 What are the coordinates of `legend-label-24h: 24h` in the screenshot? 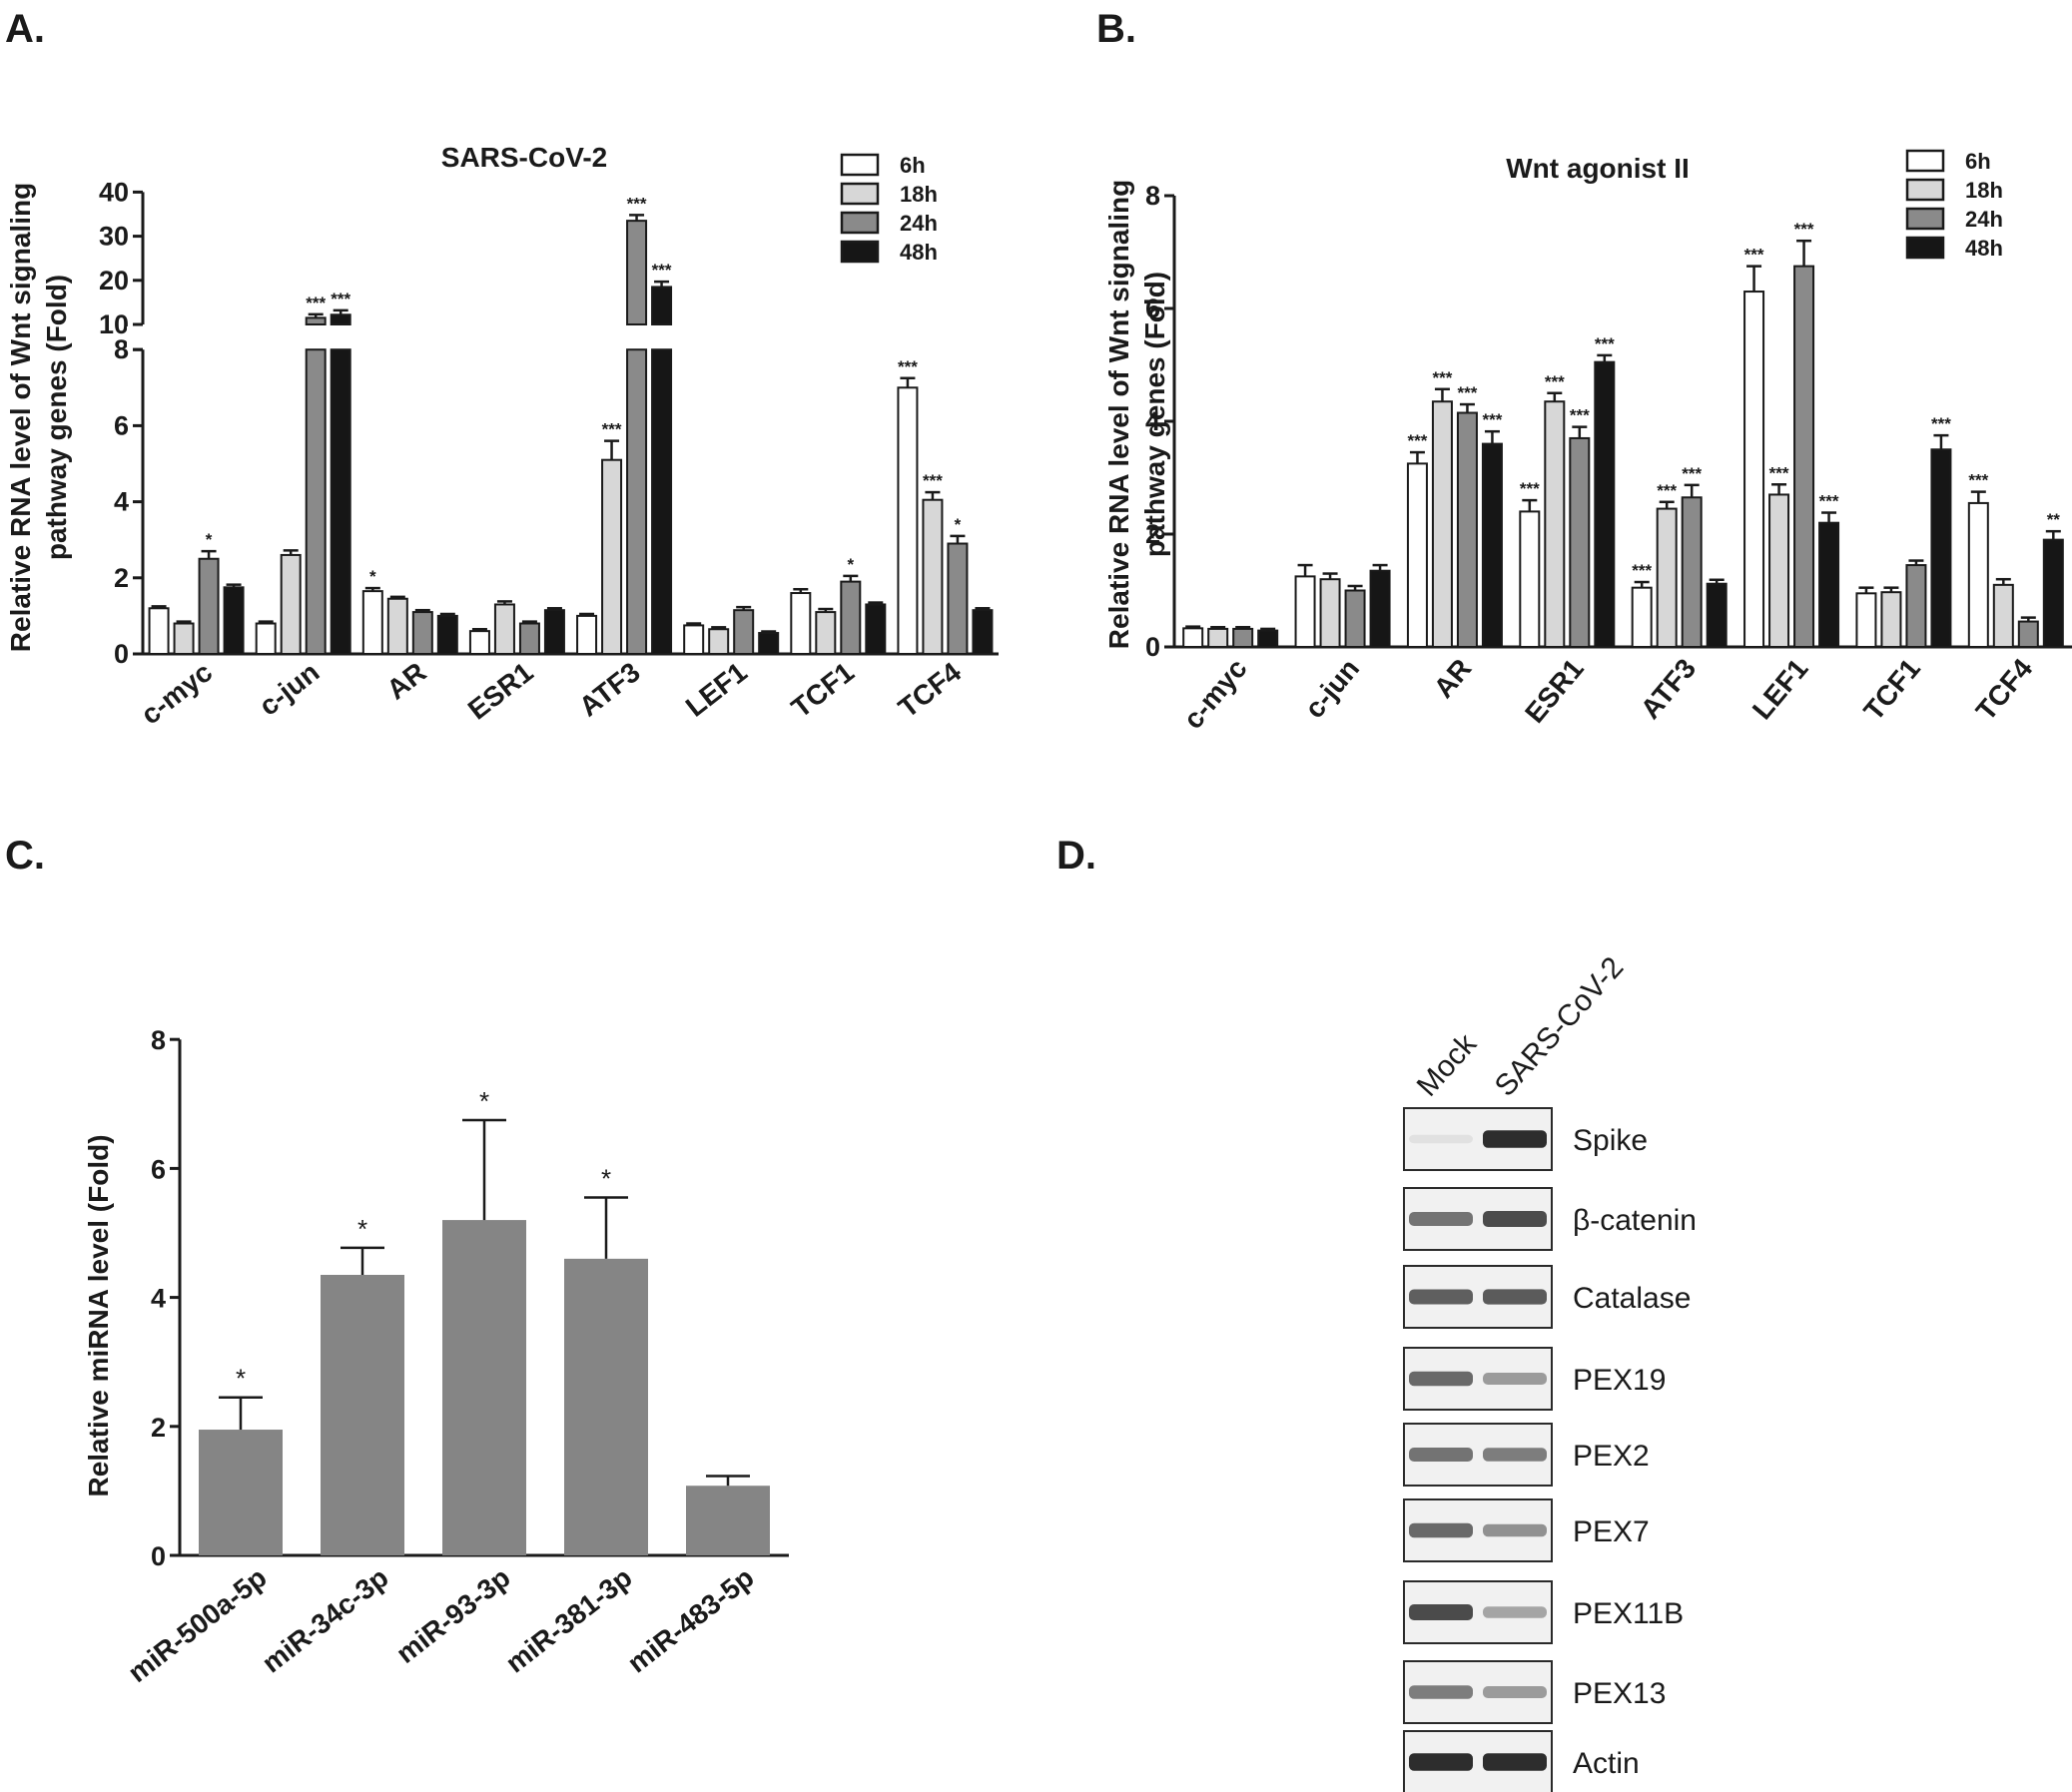 It's located at (919, 223).